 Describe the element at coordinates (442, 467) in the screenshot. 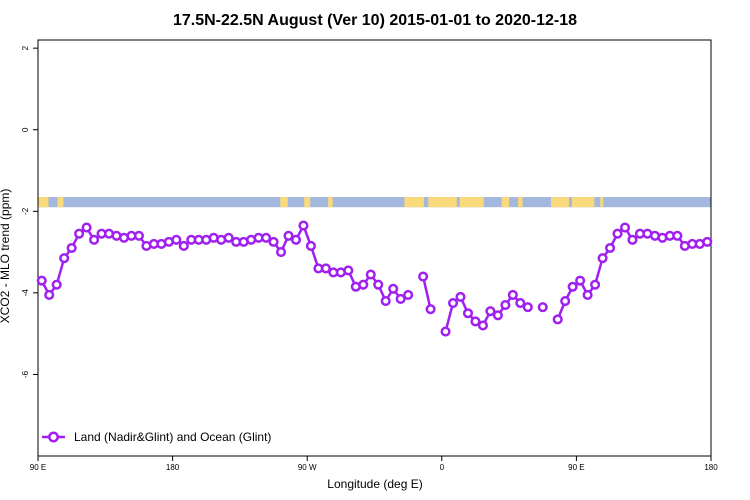

I see `x-tick-label: 0` at that location.